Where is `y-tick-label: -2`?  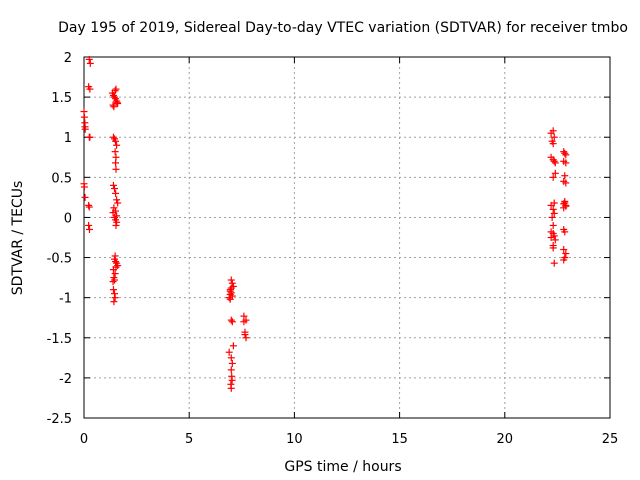
y-tick-label: -2 is located at coordinates (65, 379).